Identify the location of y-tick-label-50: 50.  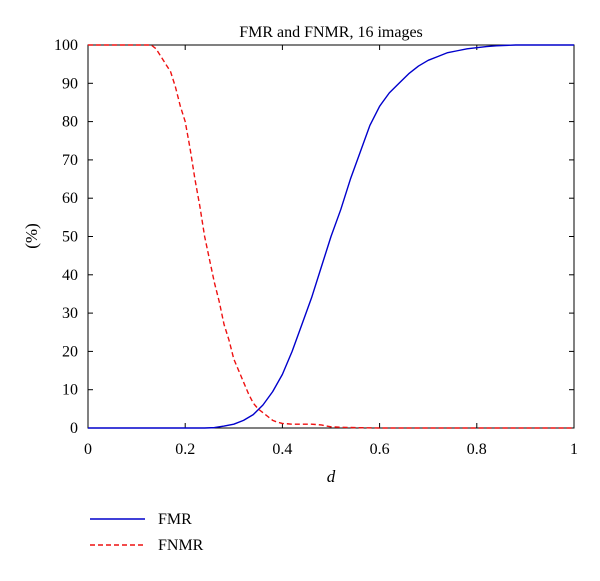
(70, 237).